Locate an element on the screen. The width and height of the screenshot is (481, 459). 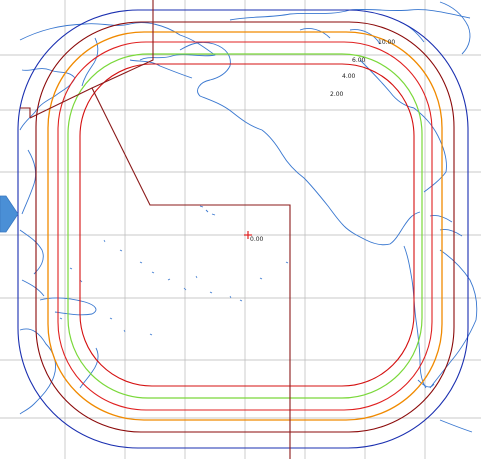
coast-asia-east is located at coordinates (47, 99).